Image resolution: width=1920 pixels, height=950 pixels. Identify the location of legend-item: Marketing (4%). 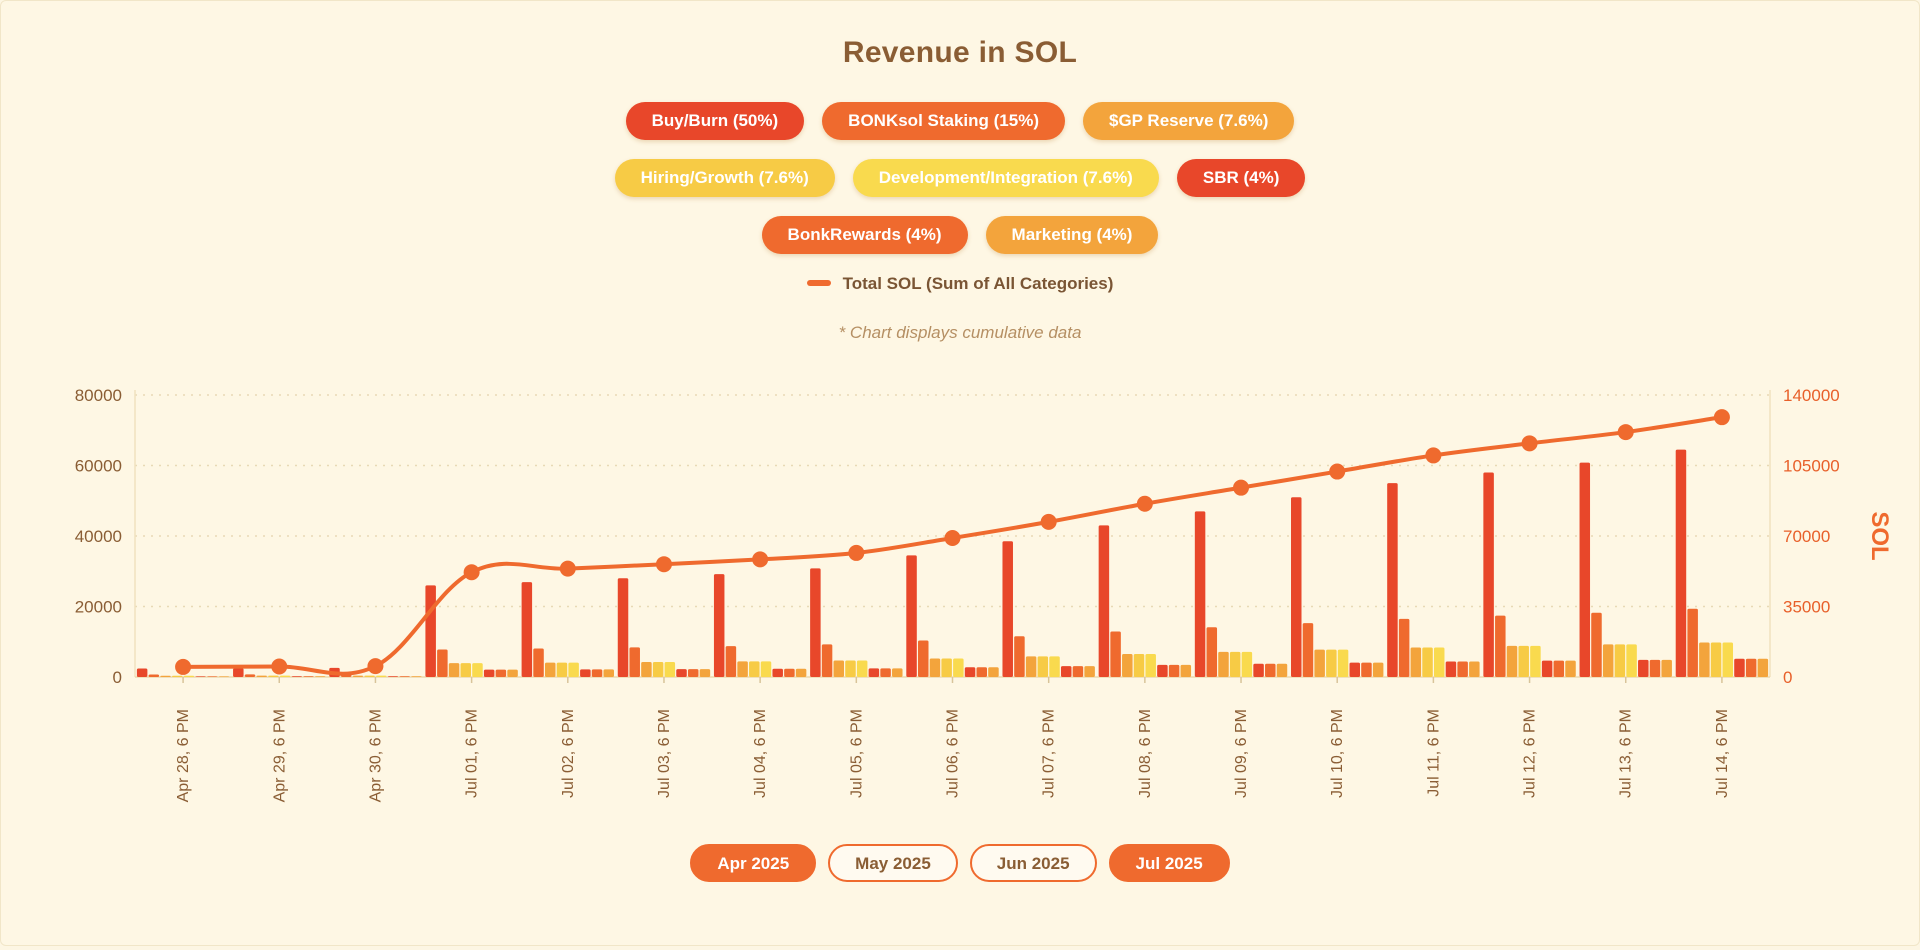
(1072, 235).